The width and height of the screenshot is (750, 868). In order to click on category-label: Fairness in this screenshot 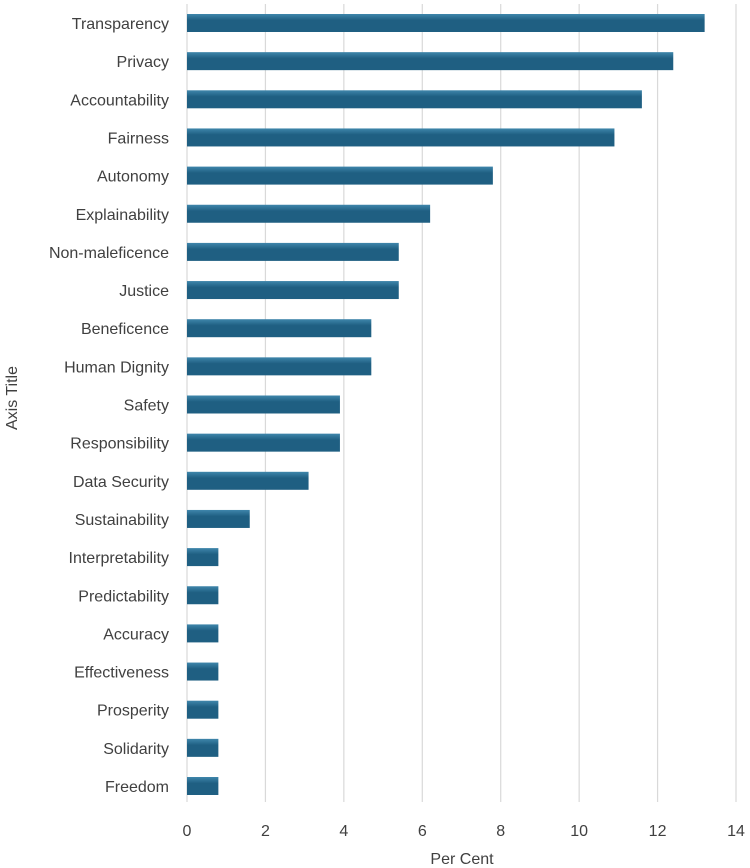, I will do `click(138, 138)`.